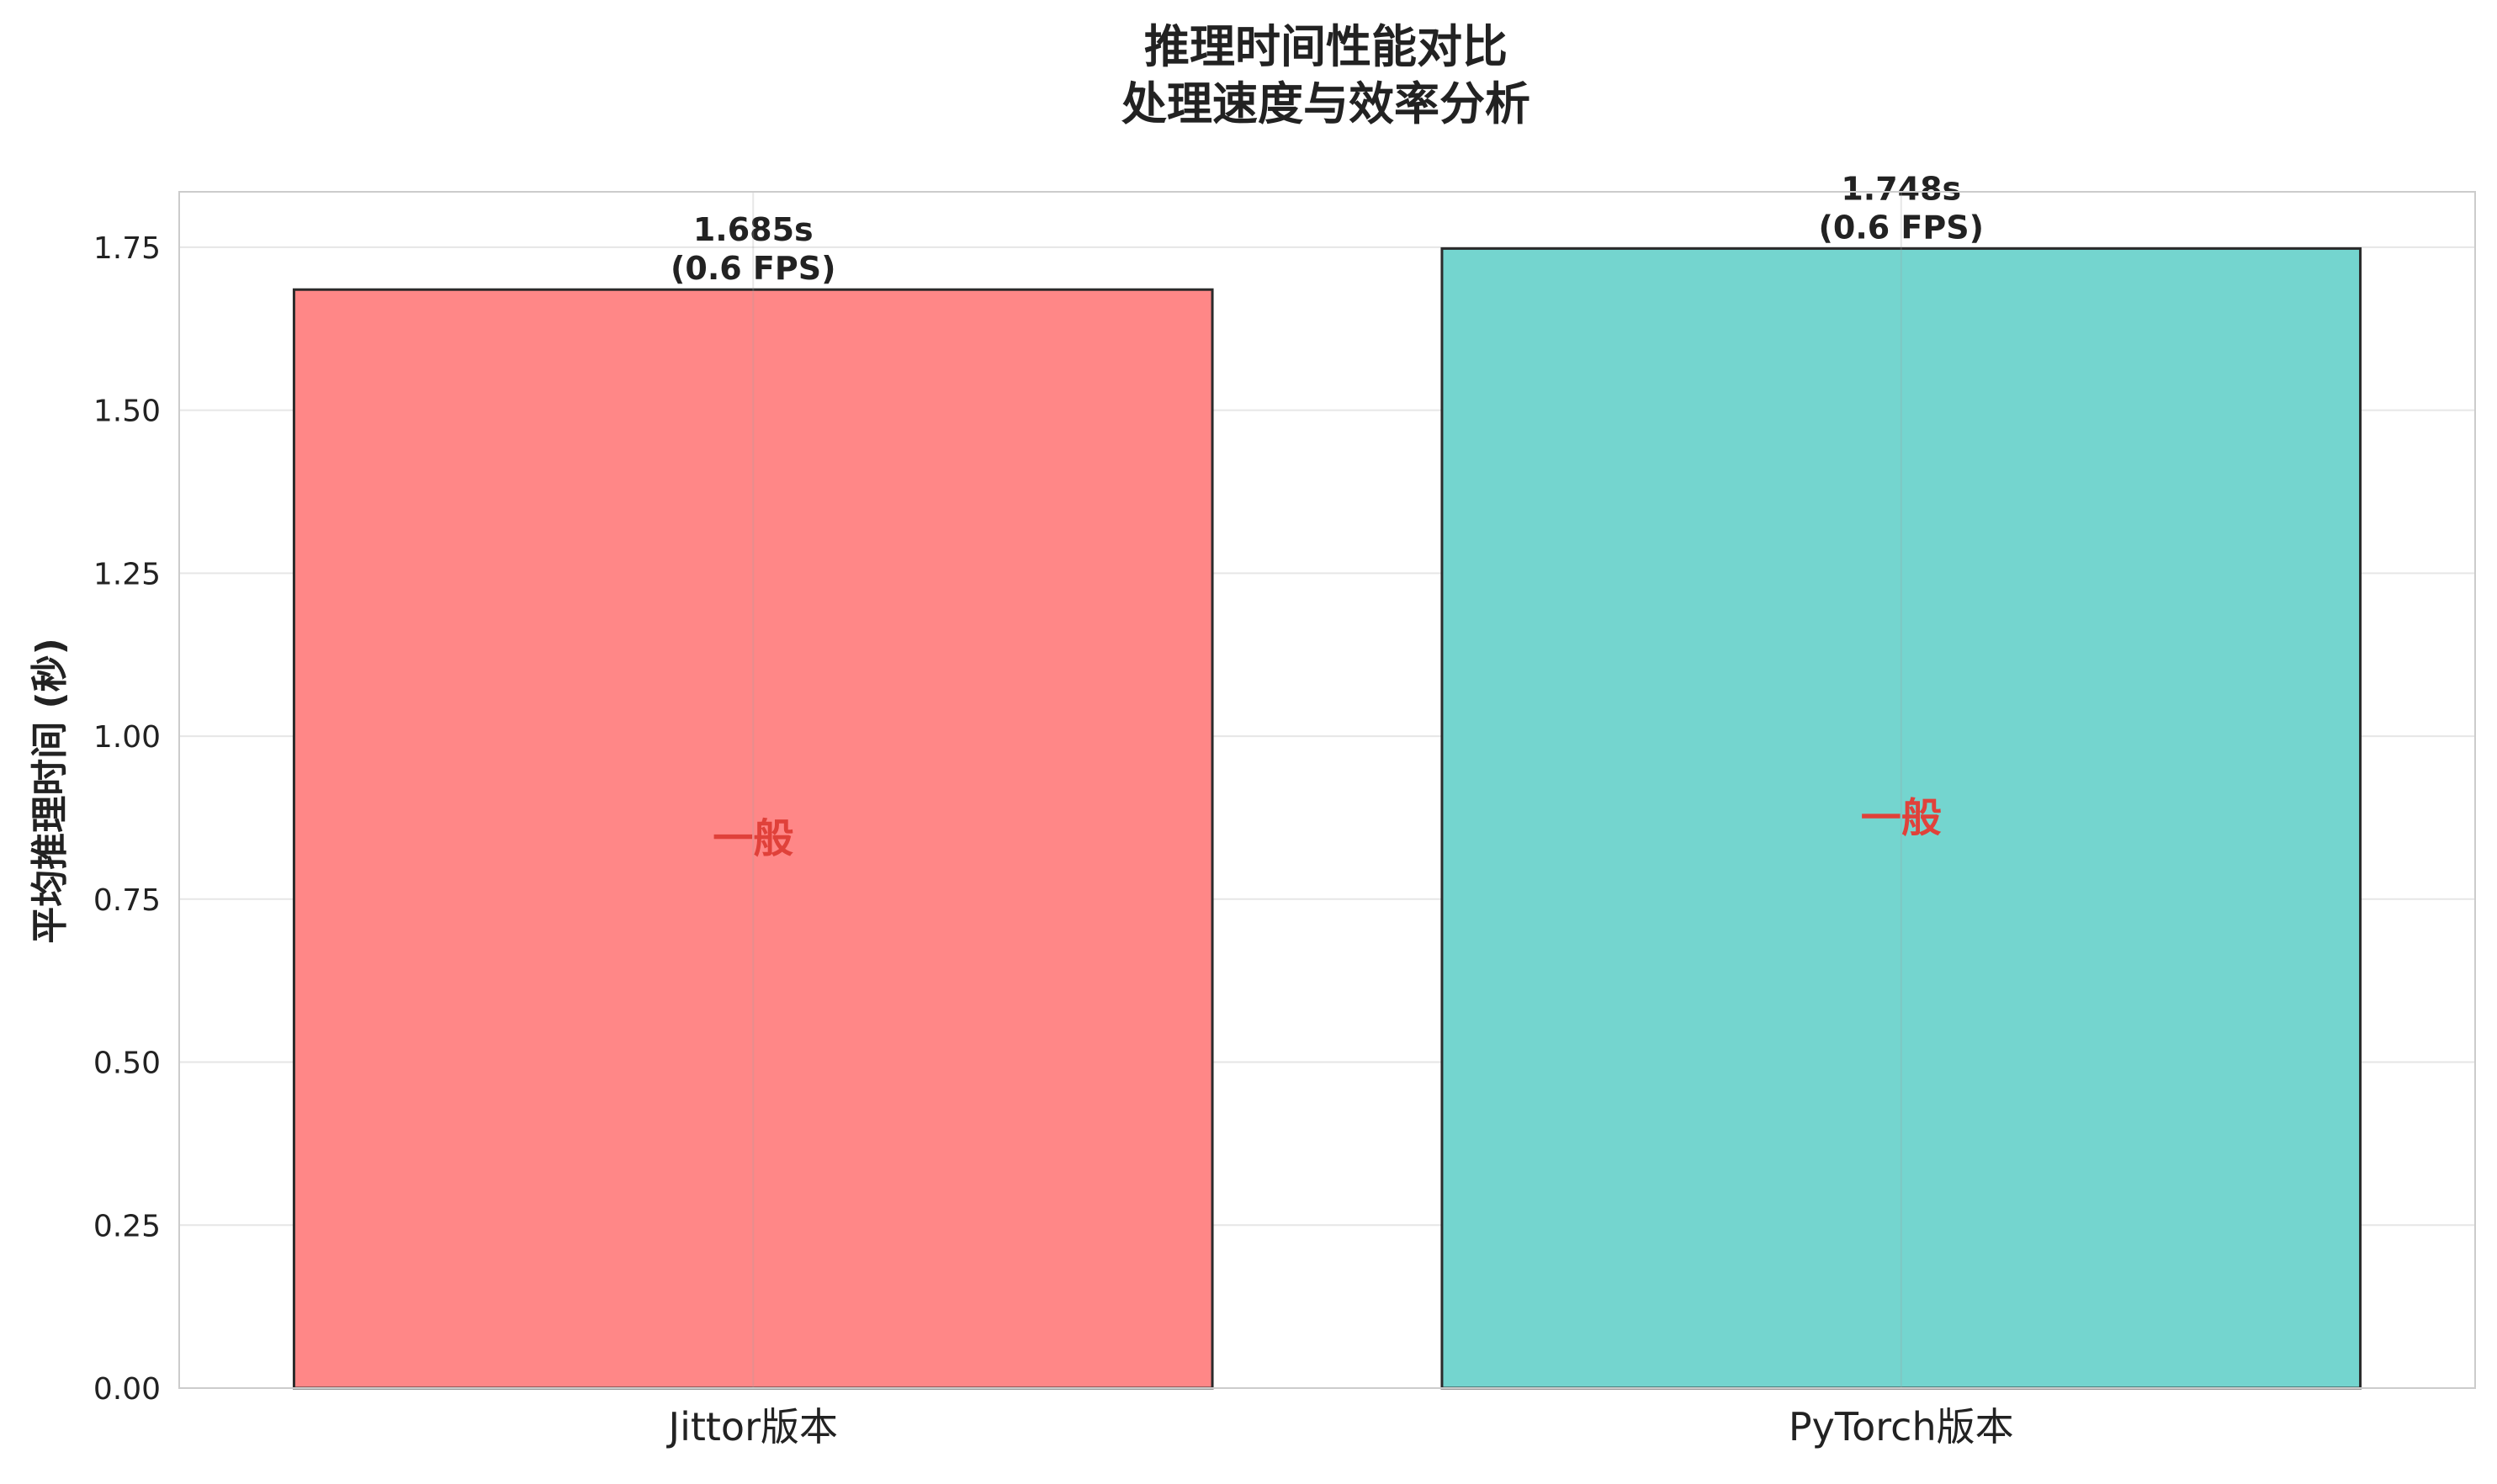  What do you see at coordinates (1902, 1427) in the screenshot?
I see `x-category-label: PyTorch版本` at bounding box center [1902, 1427].